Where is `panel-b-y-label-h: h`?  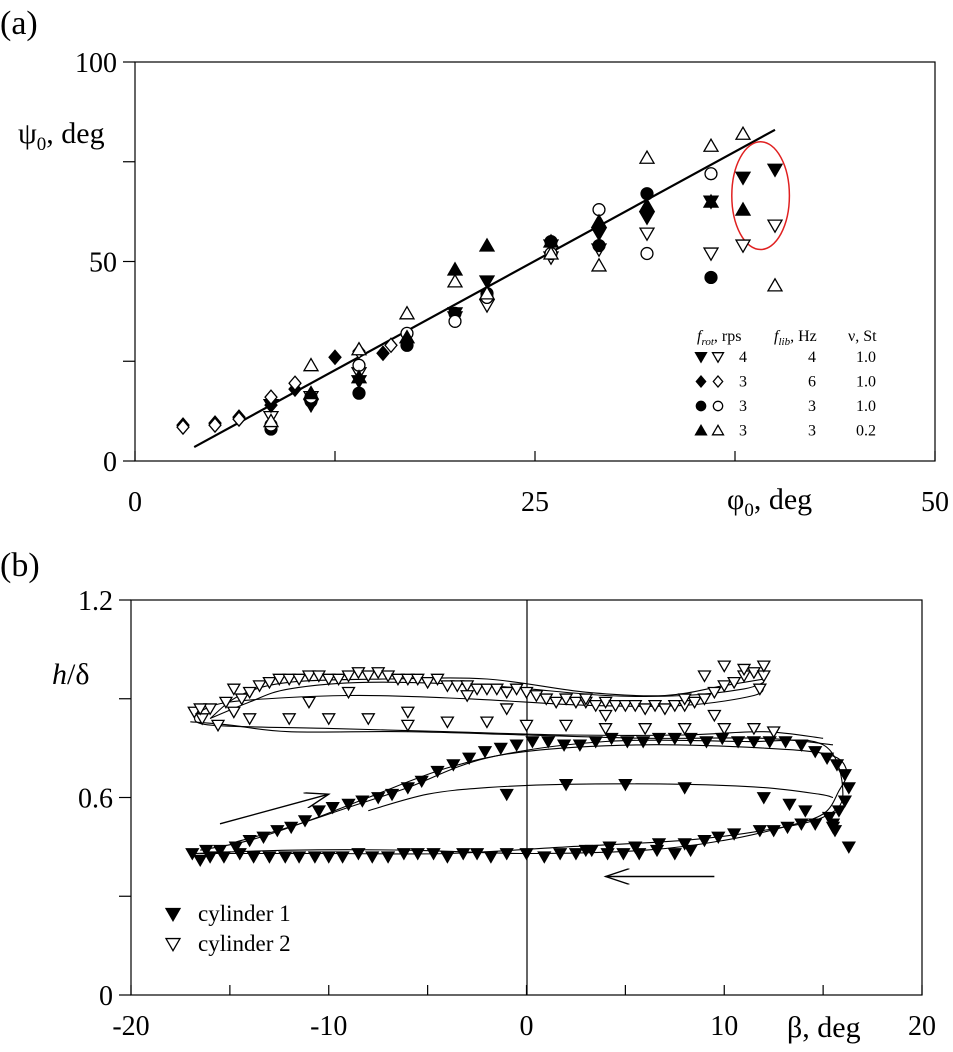 panel-b-y-label-h: h is located at coordinates (59, 674).